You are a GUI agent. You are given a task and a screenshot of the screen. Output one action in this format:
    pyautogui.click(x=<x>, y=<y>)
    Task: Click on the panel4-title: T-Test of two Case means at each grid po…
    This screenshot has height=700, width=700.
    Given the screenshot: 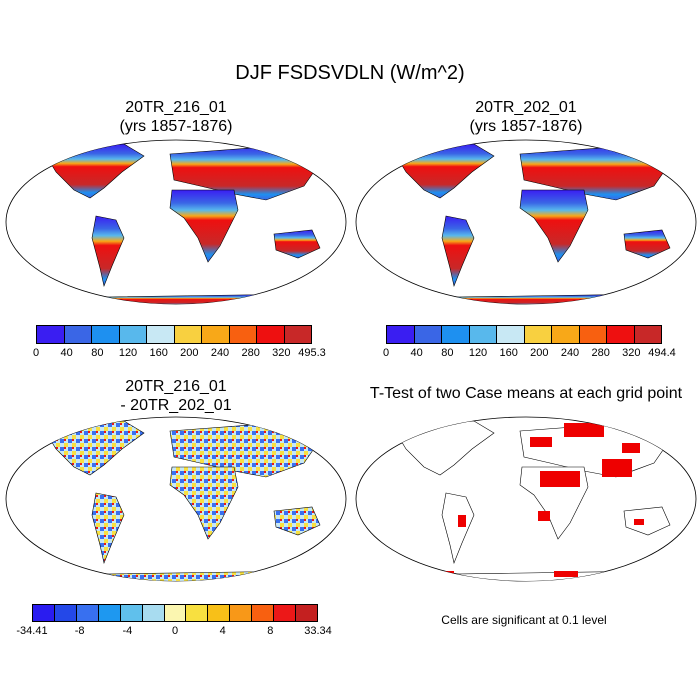 What is the action you would take?
    pyautogui.click(x=526, y=393)
    